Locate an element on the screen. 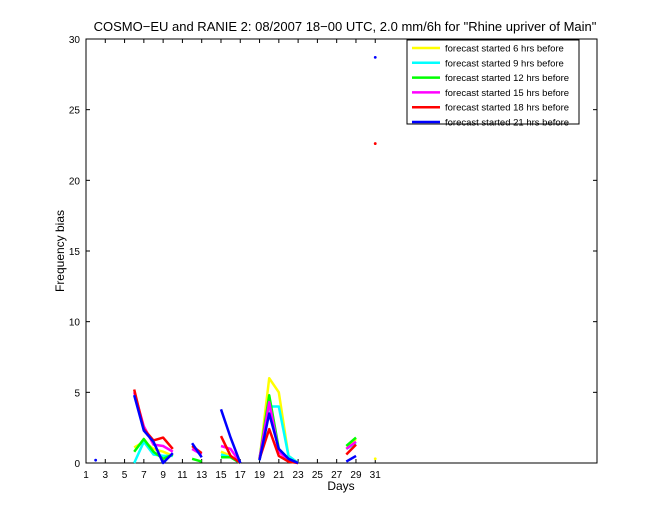 Image resolution: width=660 pixels, height=520 pixels. x-tick-label: 9 is located at coordinates (163, 475).